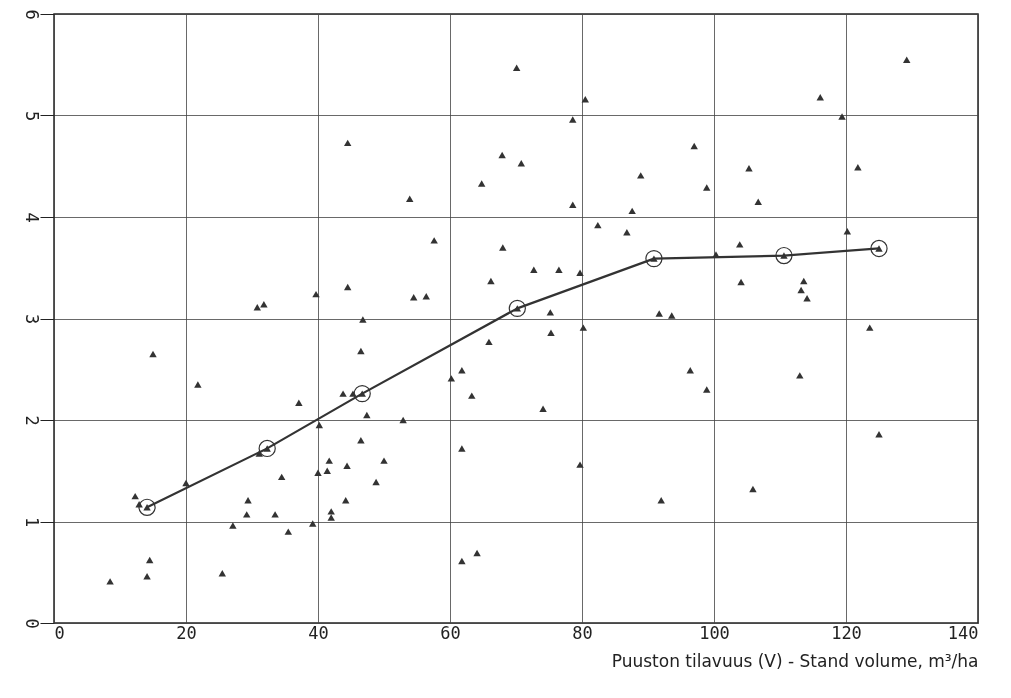 The height and width of the screenshot is (698, 1011). What do you see at coordinates (963, 632) in the screenshot?
I see `x-tick-label: 140` at bounding box center [963, 632].